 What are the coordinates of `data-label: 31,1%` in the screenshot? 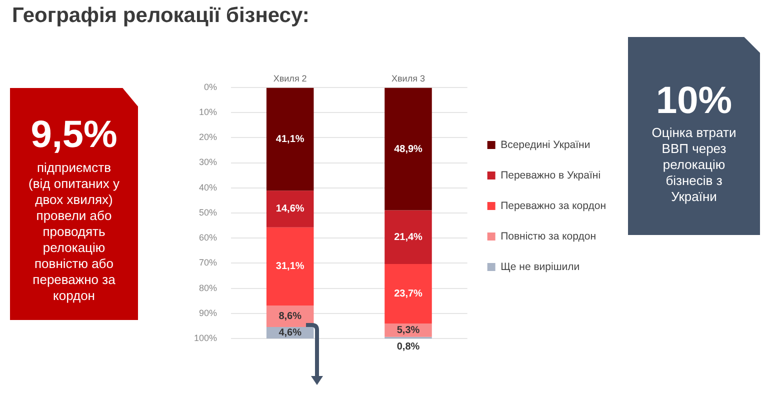 It's located at (290, 266).